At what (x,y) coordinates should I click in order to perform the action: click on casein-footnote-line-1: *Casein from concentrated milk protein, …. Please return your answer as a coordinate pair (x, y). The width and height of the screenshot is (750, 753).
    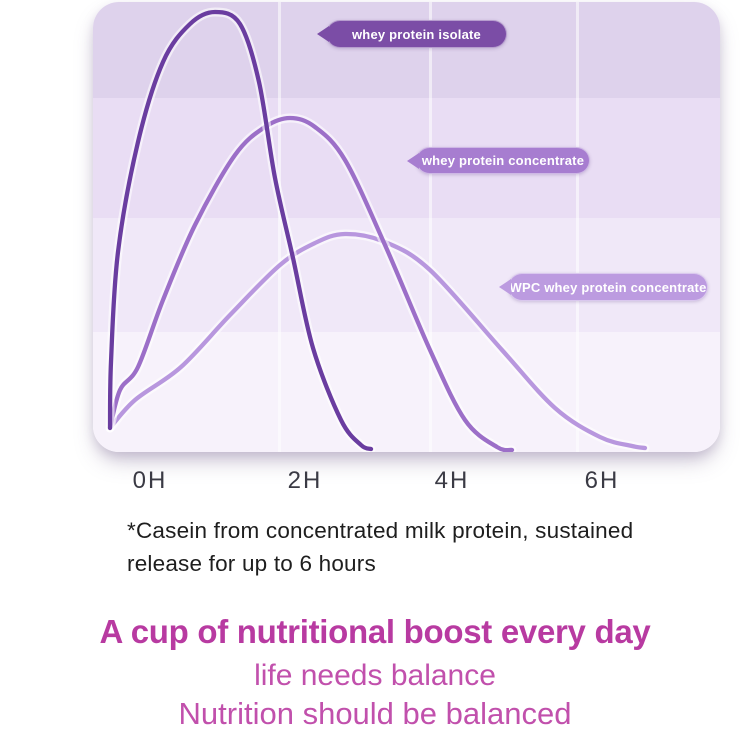
    Looking at the image, I should click on (380, 530).